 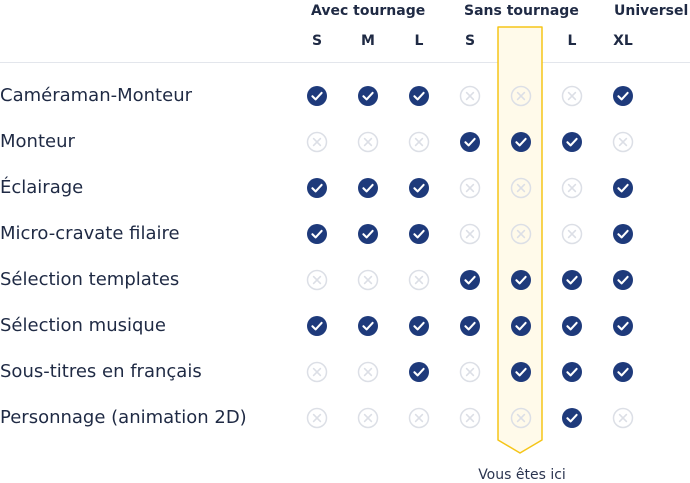 I want to click on feature-label: Monteur, so click(x=37, y=141).